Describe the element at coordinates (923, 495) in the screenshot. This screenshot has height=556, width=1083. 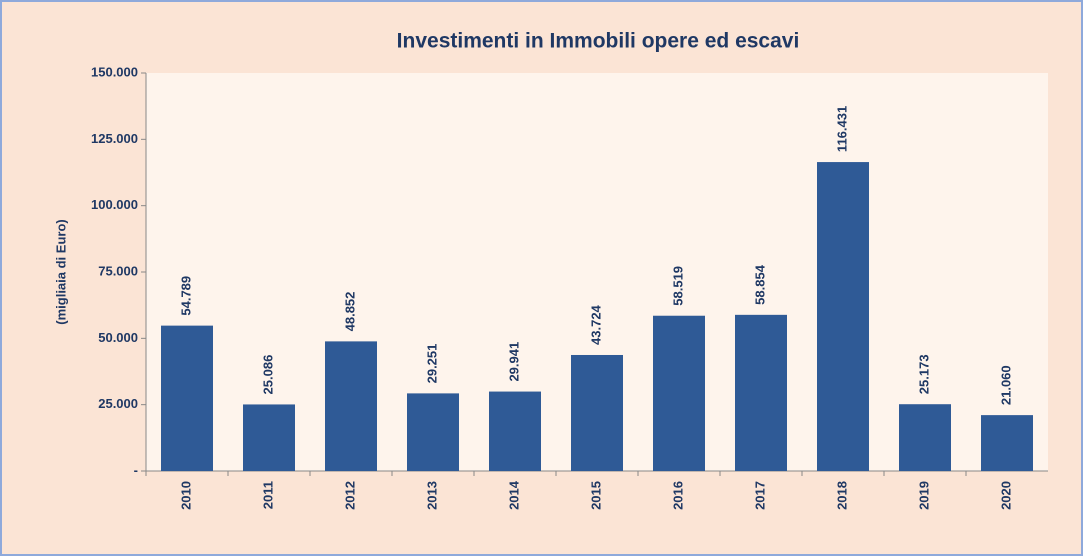
I see `x-tick-label: 2019` at that location.